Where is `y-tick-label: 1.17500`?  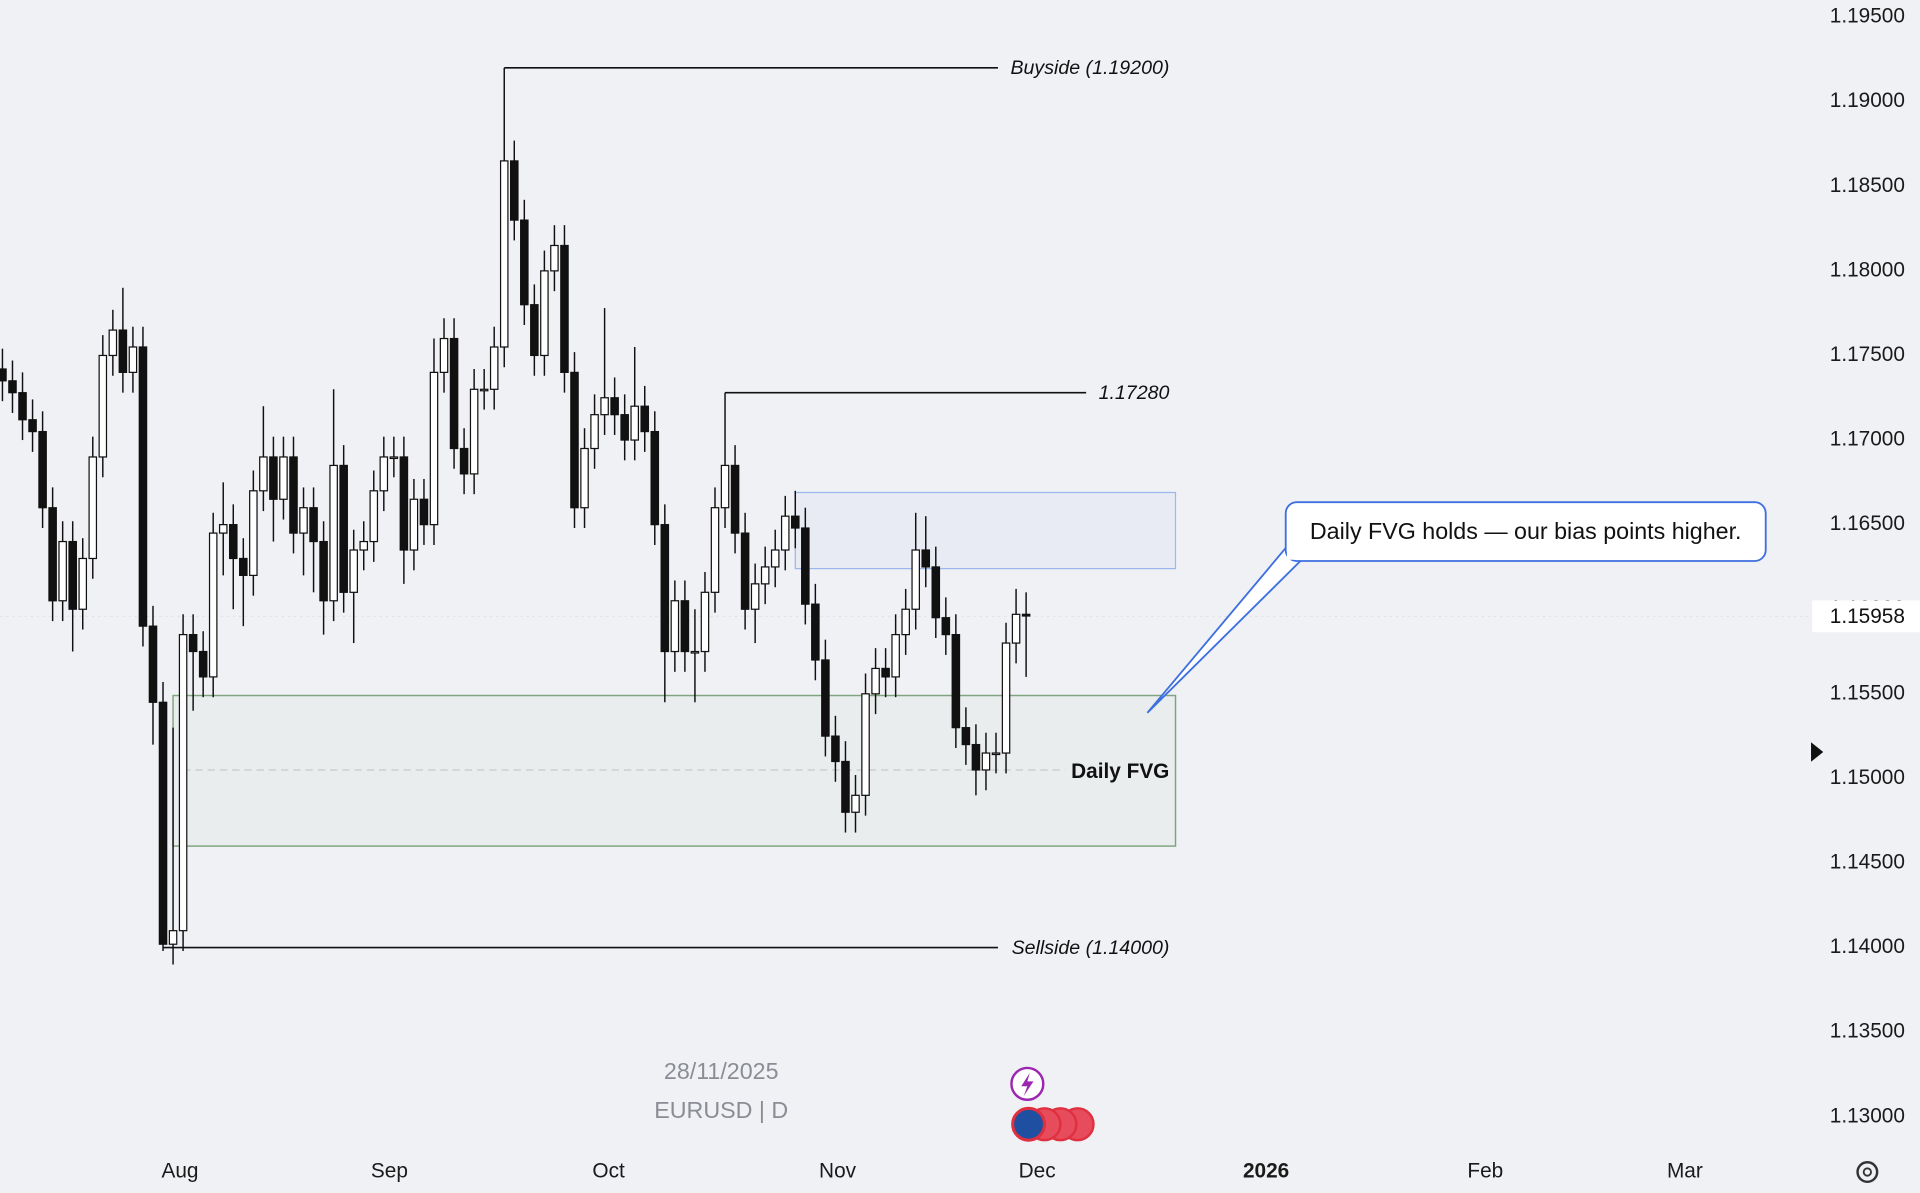 y-tick-label: 1.17500 is located at coordinates (1867, 354).